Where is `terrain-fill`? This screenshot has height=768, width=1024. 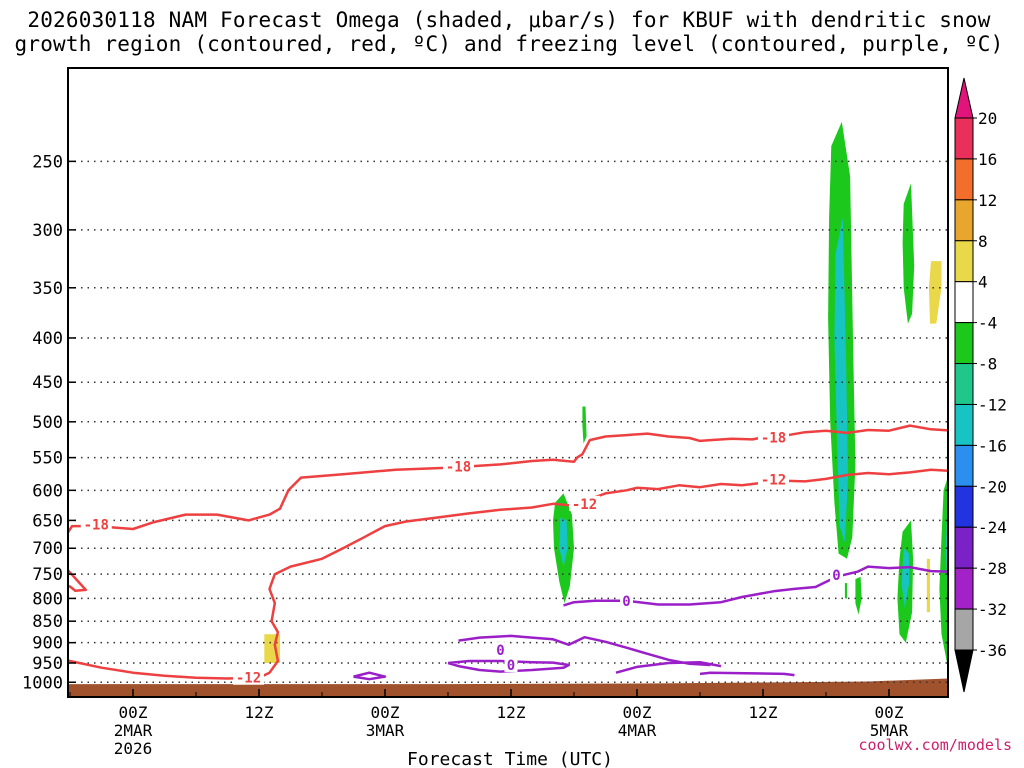
terrain-fill is located at coordinates (508, 687).